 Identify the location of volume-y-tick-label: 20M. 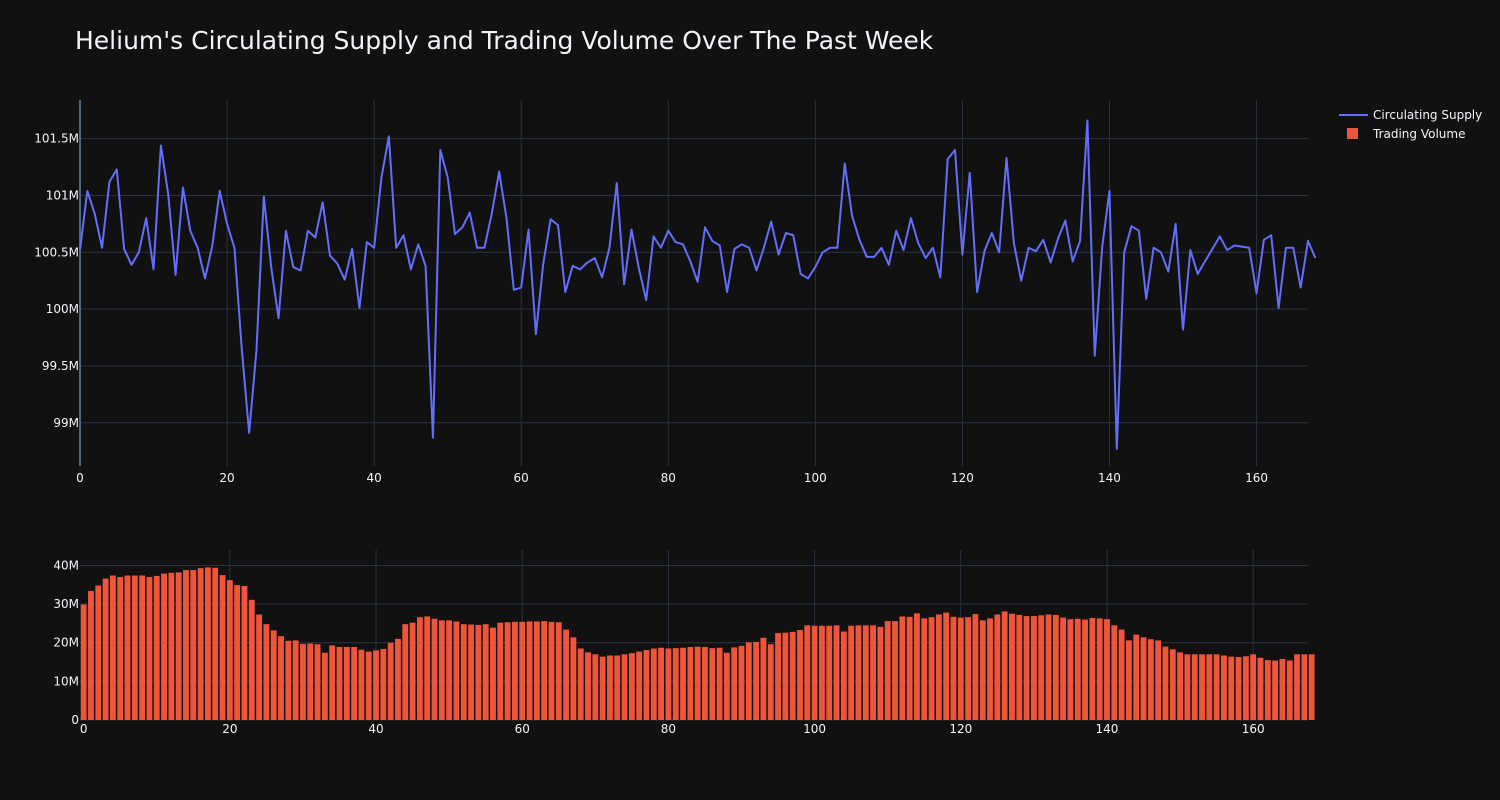
(66, 643).